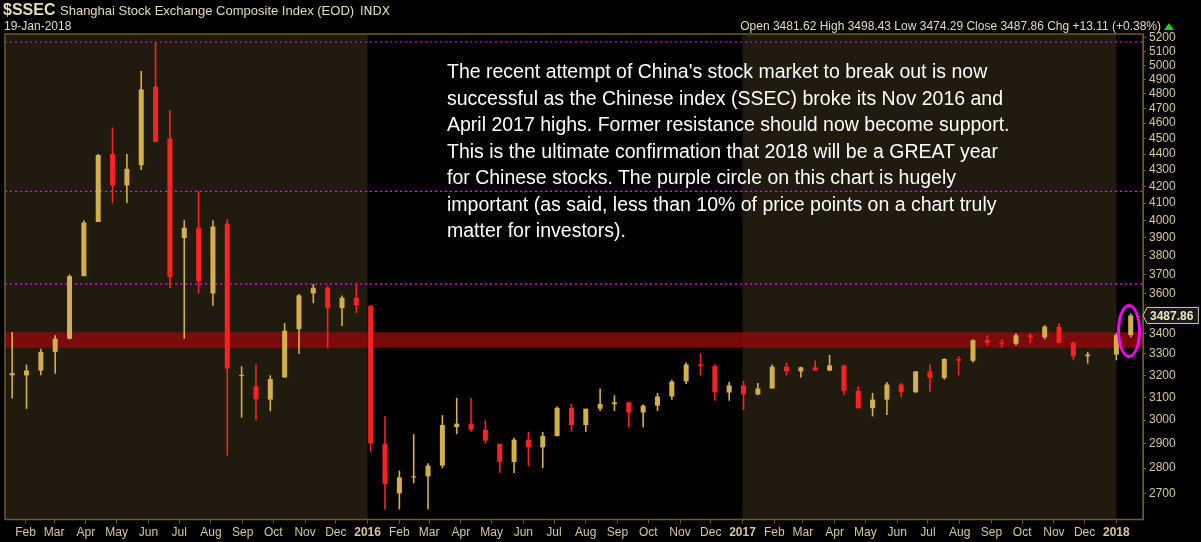 The height and width of the screenshot is (542, 1201). What do you see at coordinates (1163, 492) in the screenshot?
I see `y-tick-label: 2700` at bounding box center [1163, 492].